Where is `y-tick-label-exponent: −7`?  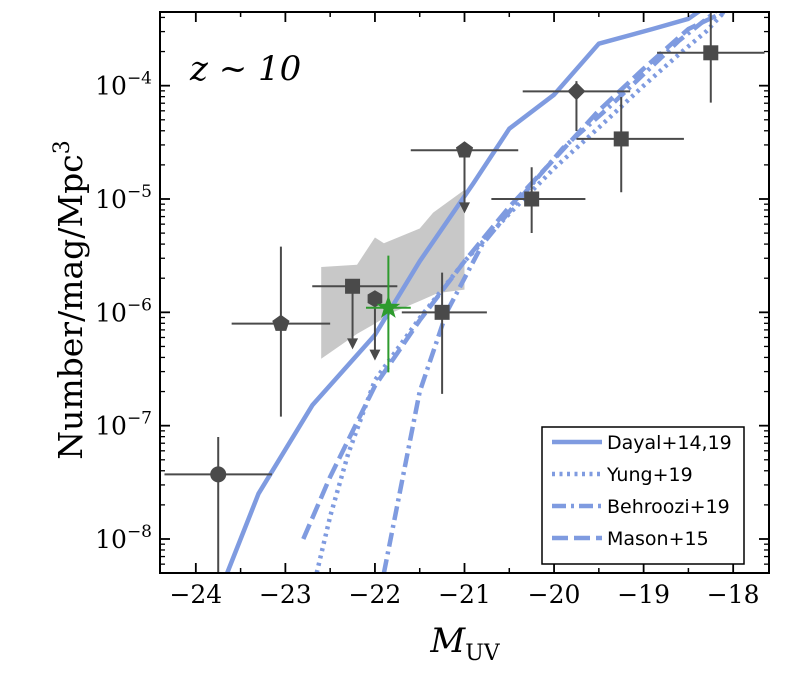
y-tick-label-exponent: −7 is located at coordinates (139, 419).